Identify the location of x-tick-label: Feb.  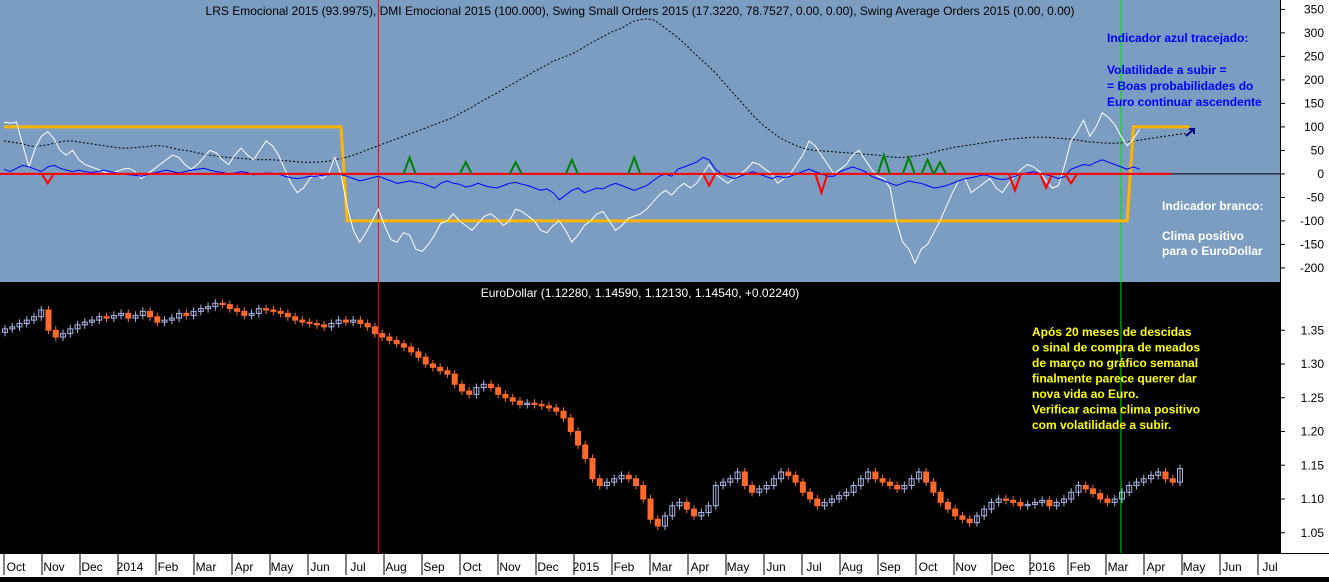
(1080, 567).